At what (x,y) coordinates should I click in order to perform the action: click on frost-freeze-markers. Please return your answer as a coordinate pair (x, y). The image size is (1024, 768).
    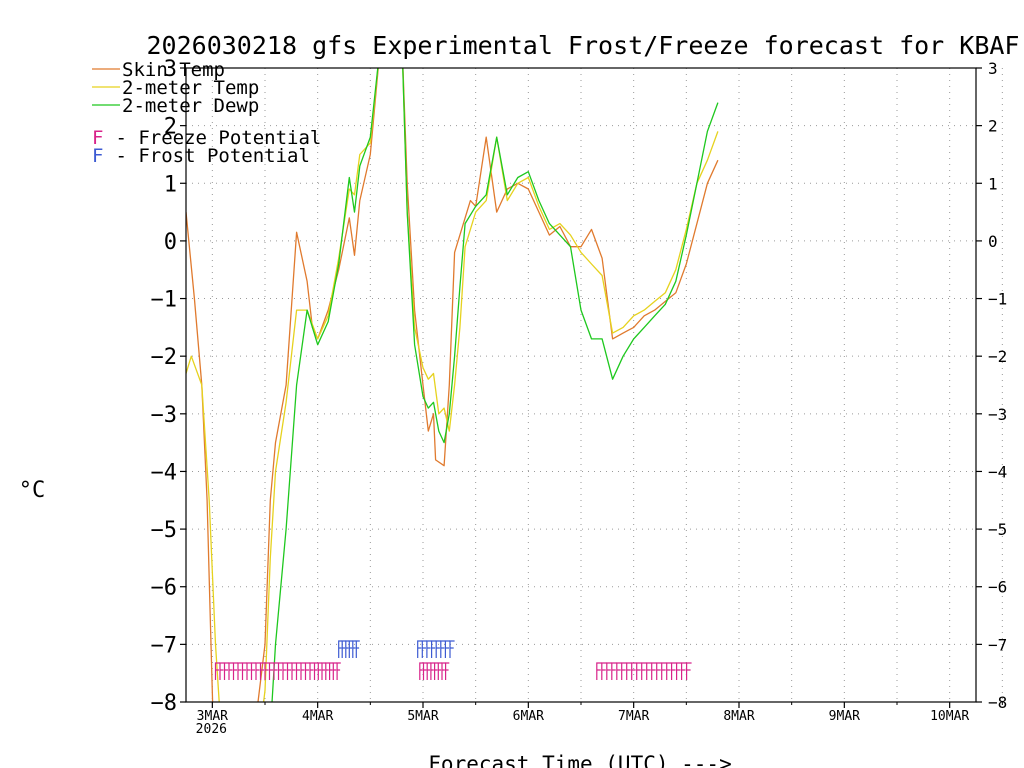
    Looking at the image, I should click on (453, 660).